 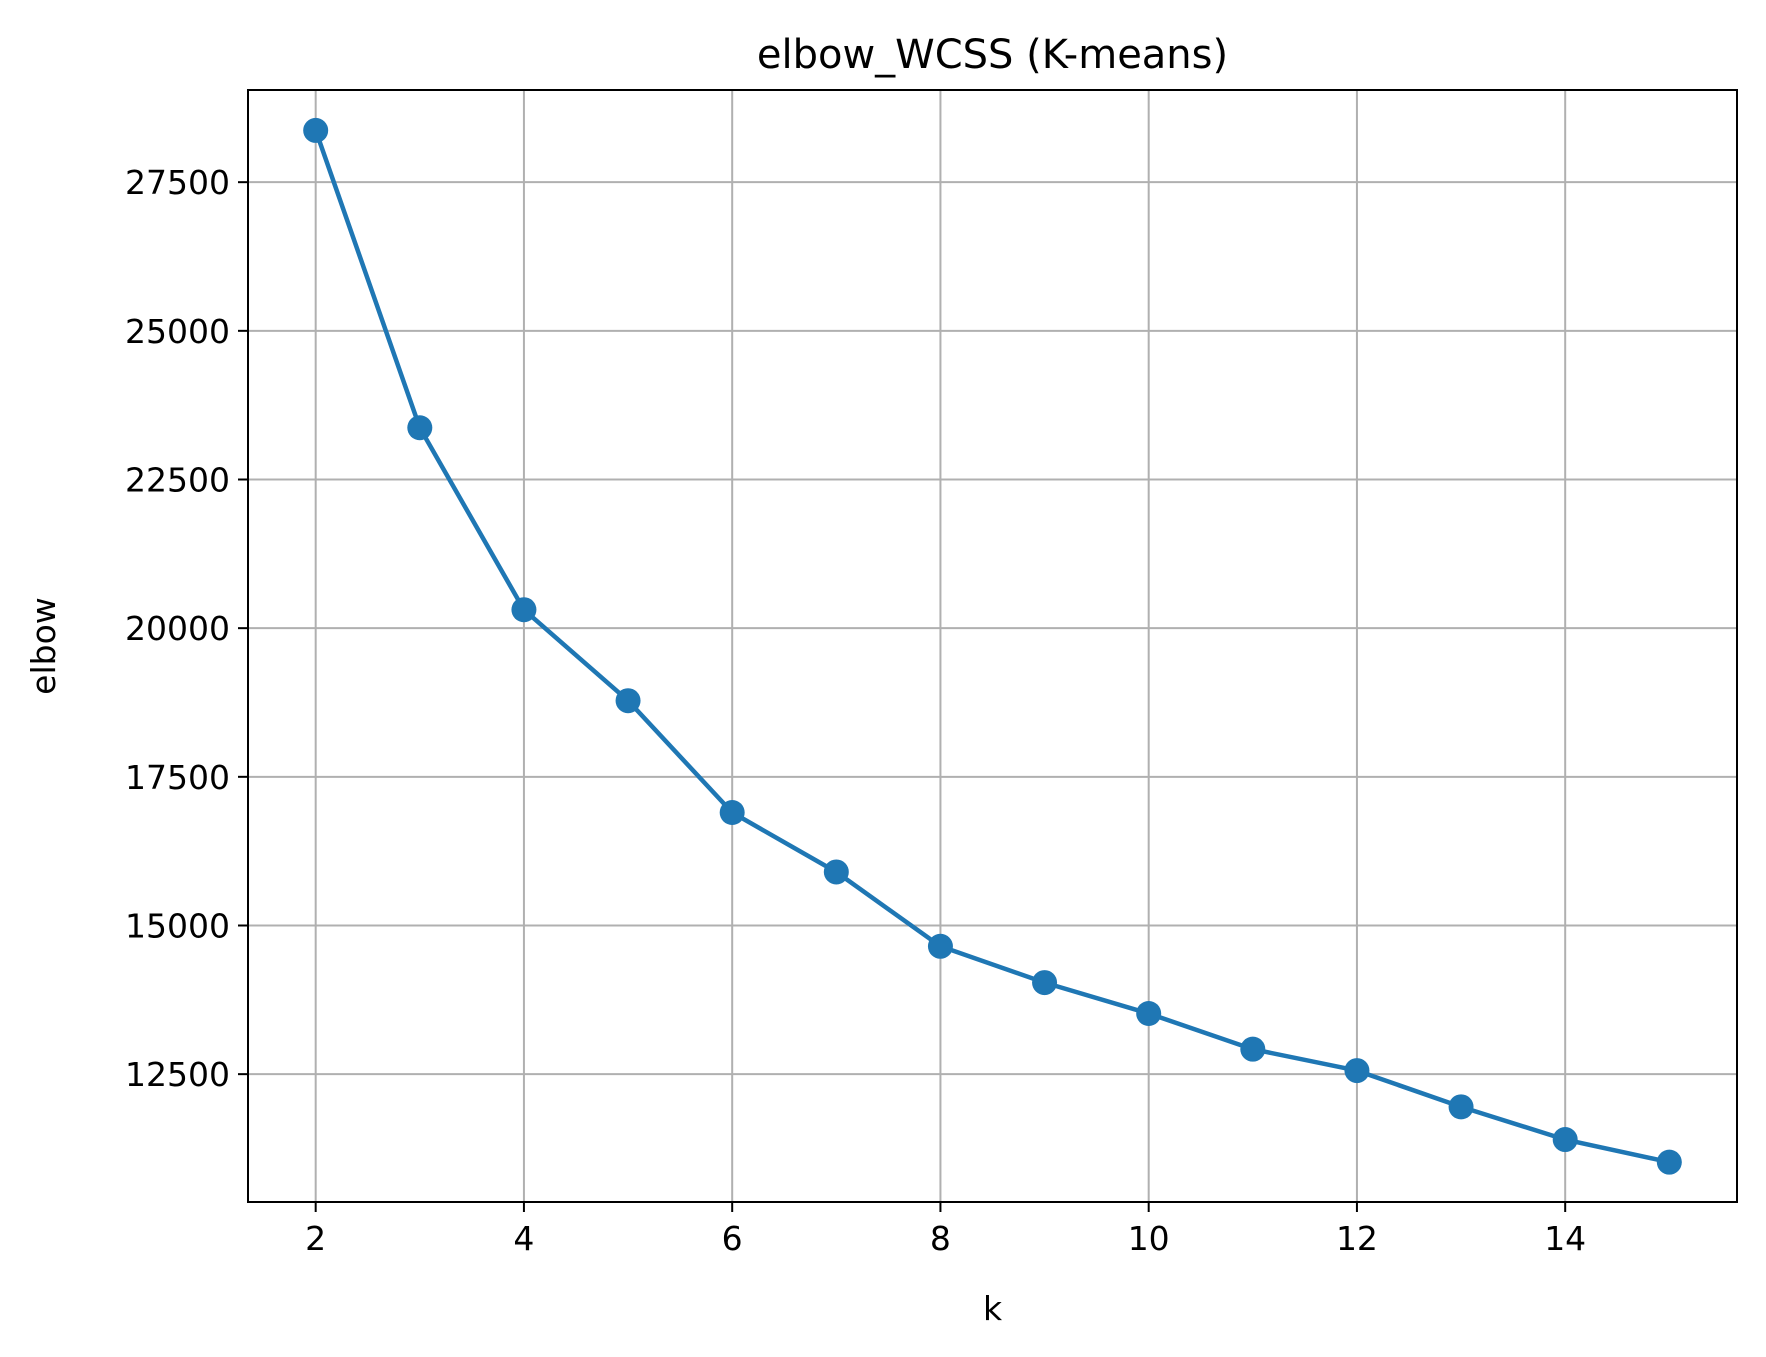 I want to click on y-tick-label: 20000, so click(x=177, y=628).